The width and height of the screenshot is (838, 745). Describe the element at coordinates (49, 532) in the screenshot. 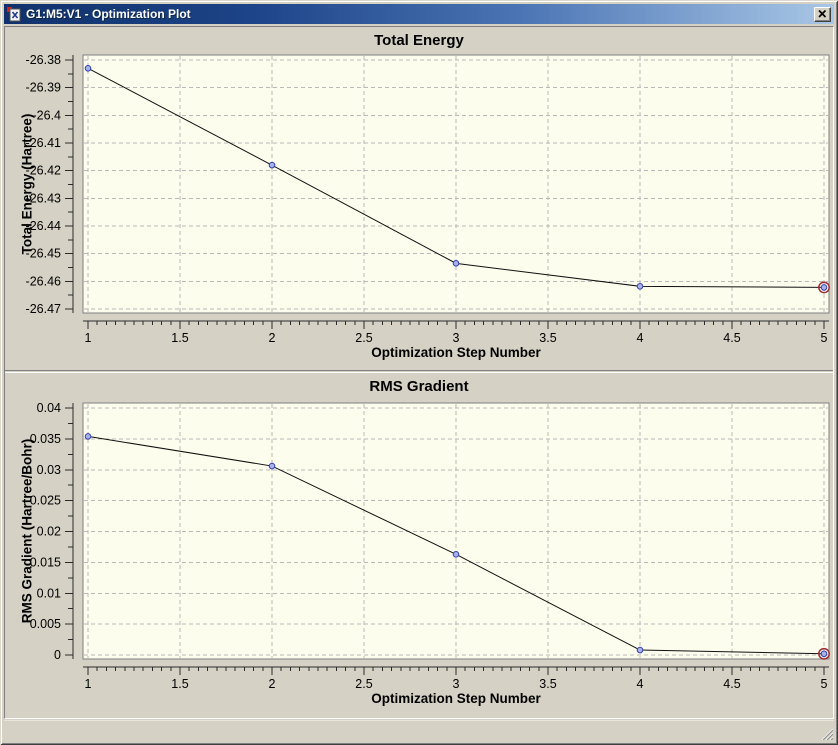

I see `y-tick-label: 0.02` at that location.